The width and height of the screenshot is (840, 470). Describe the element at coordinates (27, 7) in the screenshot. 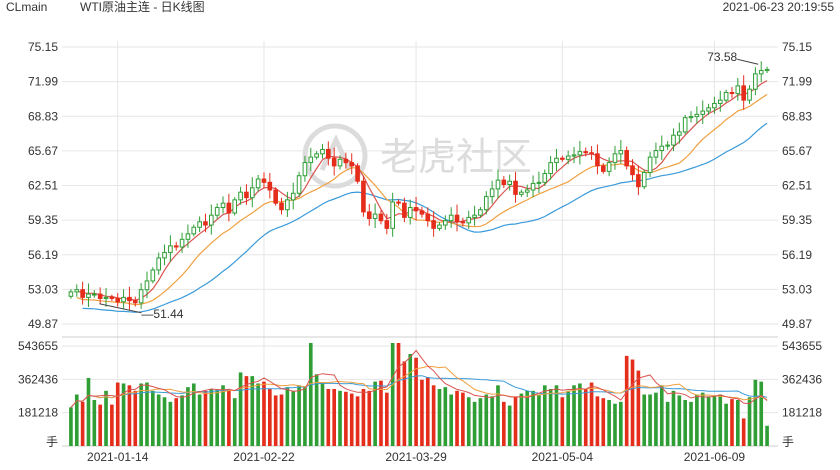

I see `symbol-label: CLmain` at that location.